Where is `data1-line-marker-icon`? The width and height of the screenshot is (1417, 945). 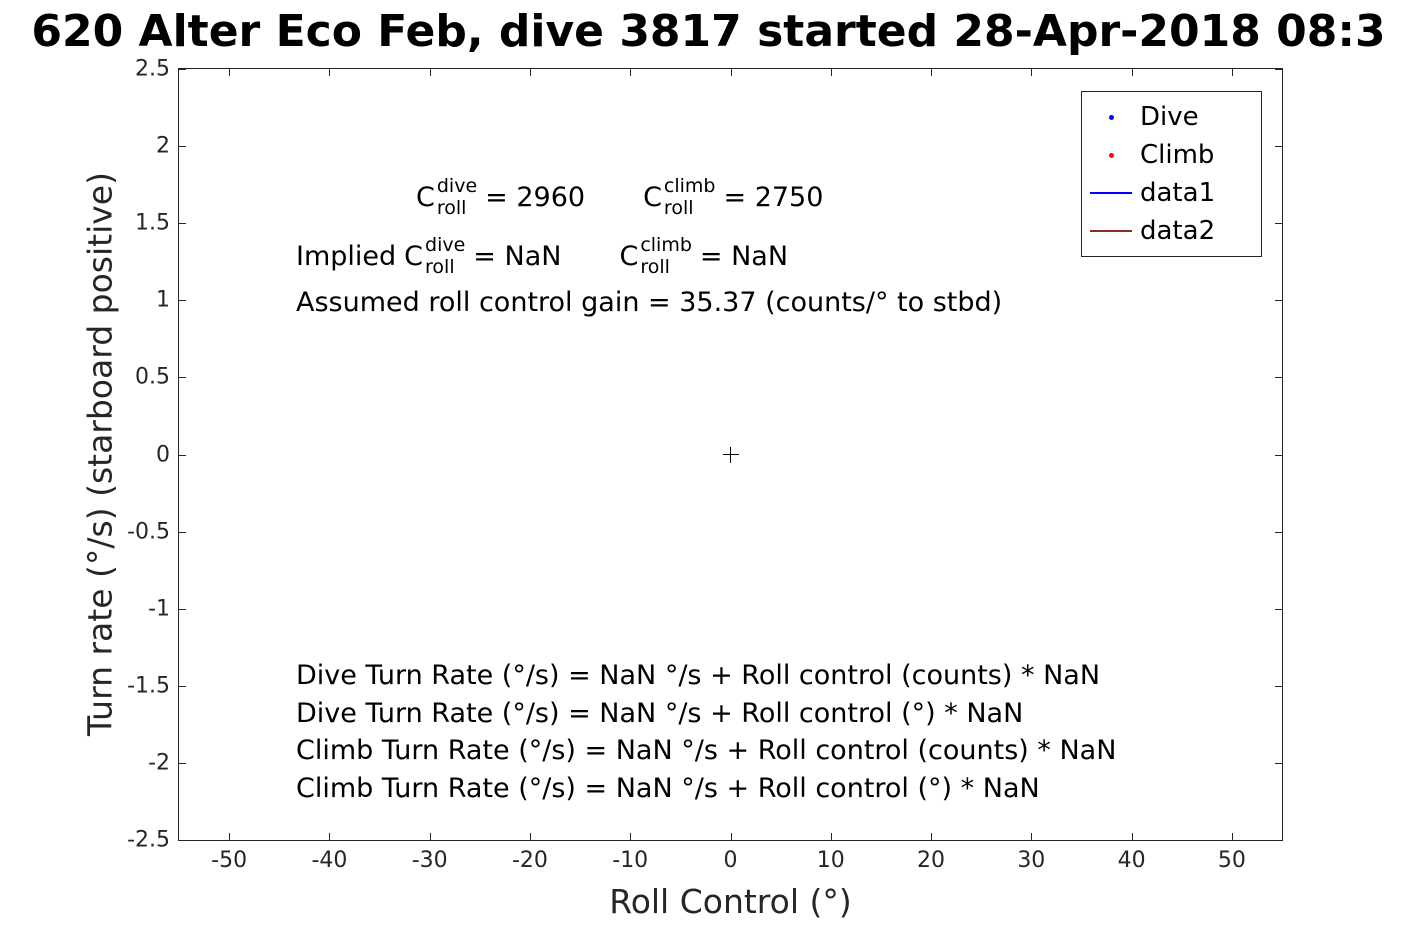 data1-line-marker-icon is located at coordinates (1111, 193).